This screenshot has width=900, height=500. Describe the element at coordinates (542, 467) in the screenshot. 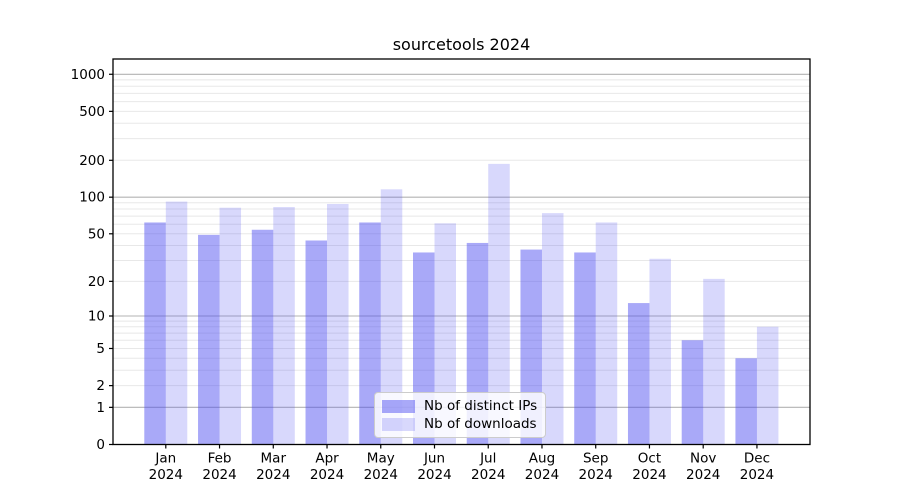

I see `x-tick-label-aug: Aug 2024` at that location.